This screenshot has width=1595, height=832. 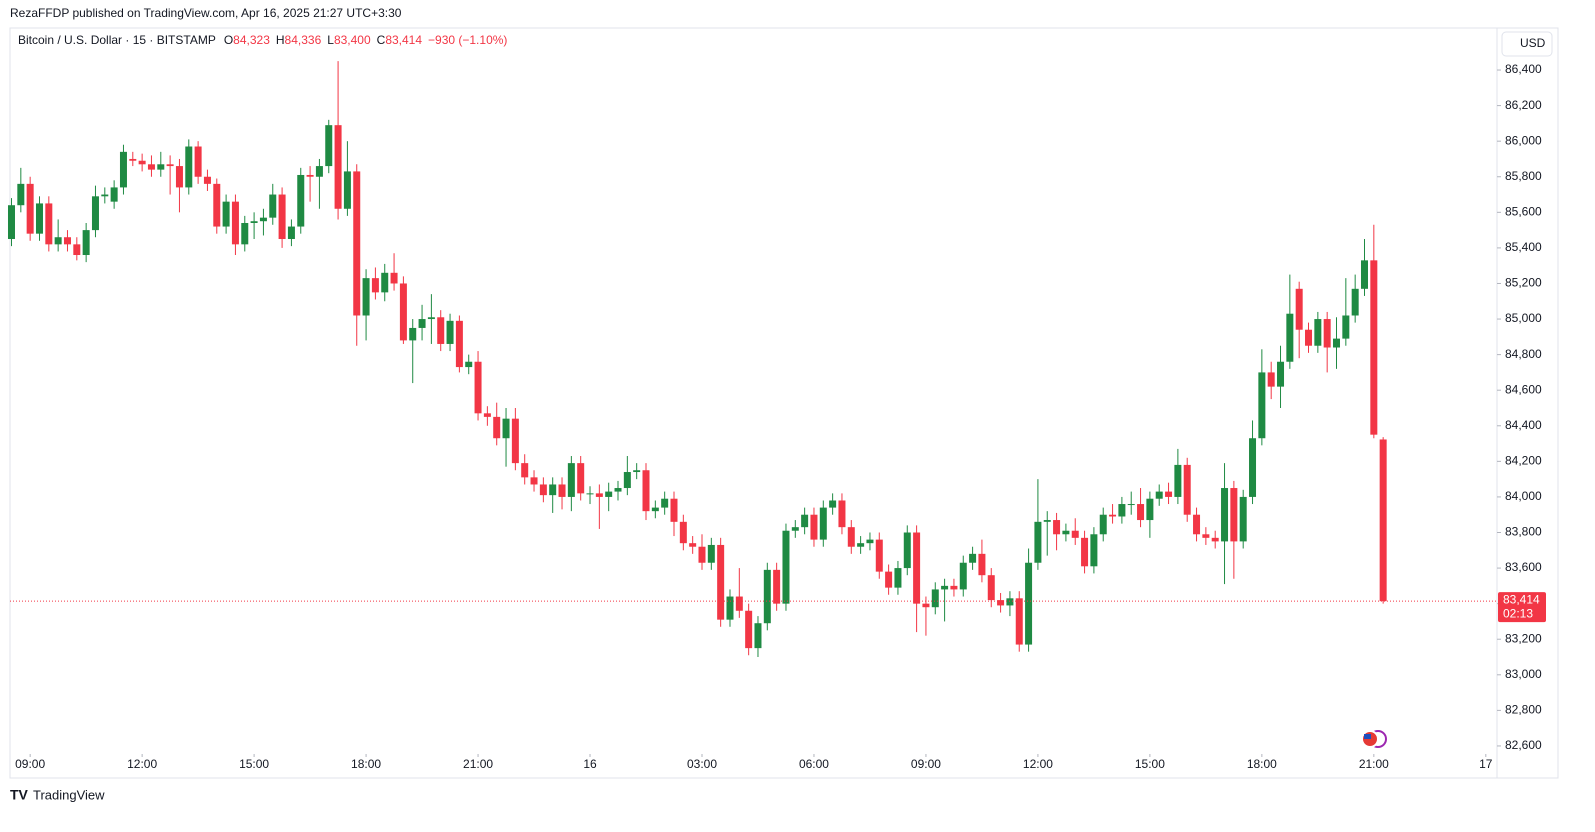 What do you see at coordinates (1523, 425) in the screenshot?
I see `y-tick-label: 84,400` at bounding box center [1523, 425].